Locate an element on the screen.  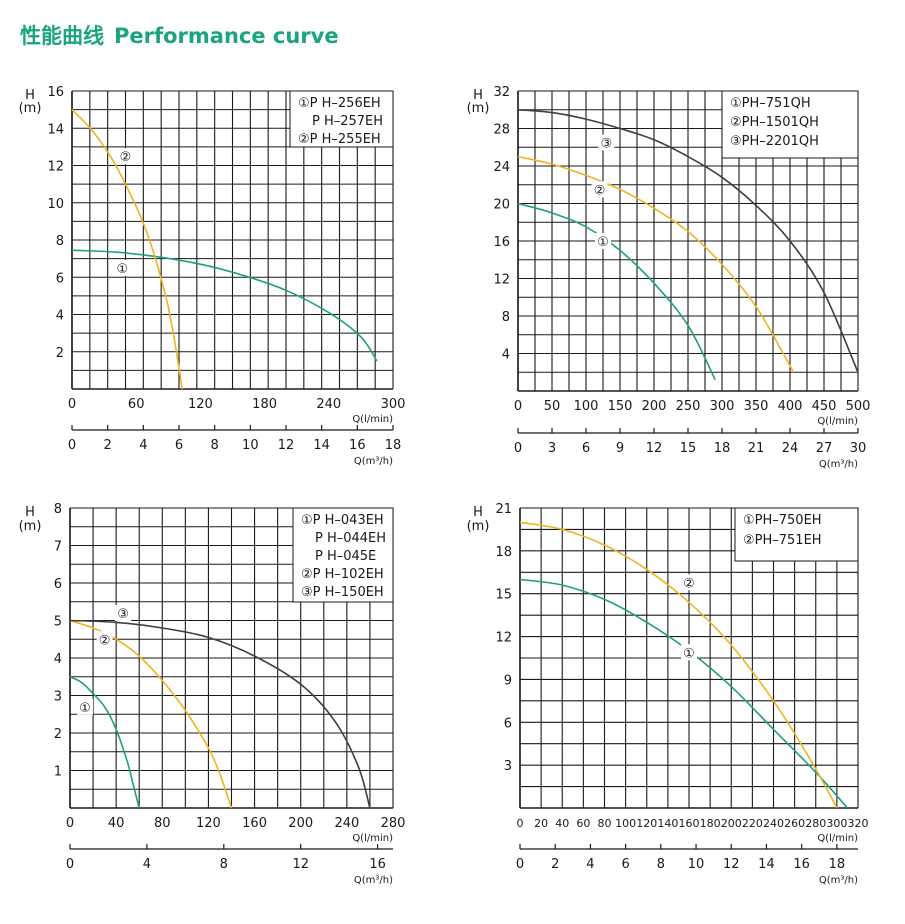
y-tick-label: 16 is located at coordinates (55, 92).